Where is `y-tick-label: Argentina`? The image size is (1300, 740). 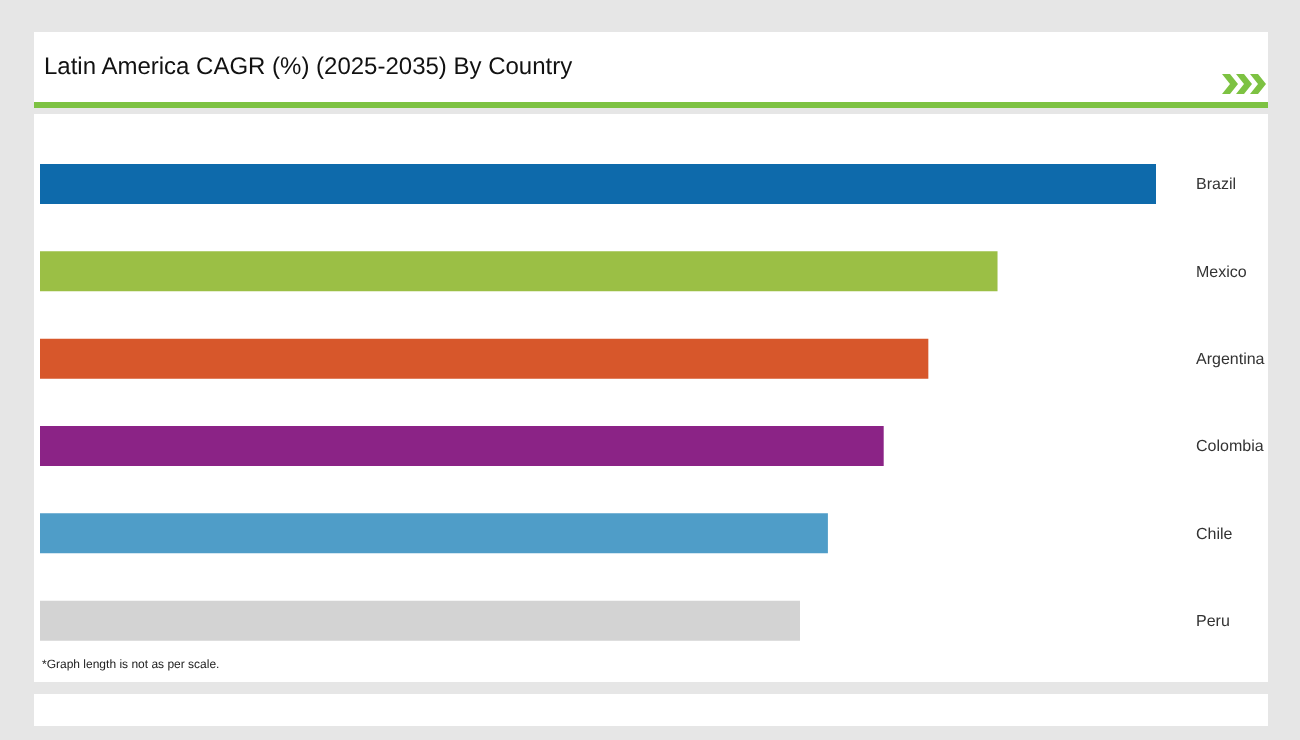 y-tick-label: Argentina is located at coordinates (1231, 359).